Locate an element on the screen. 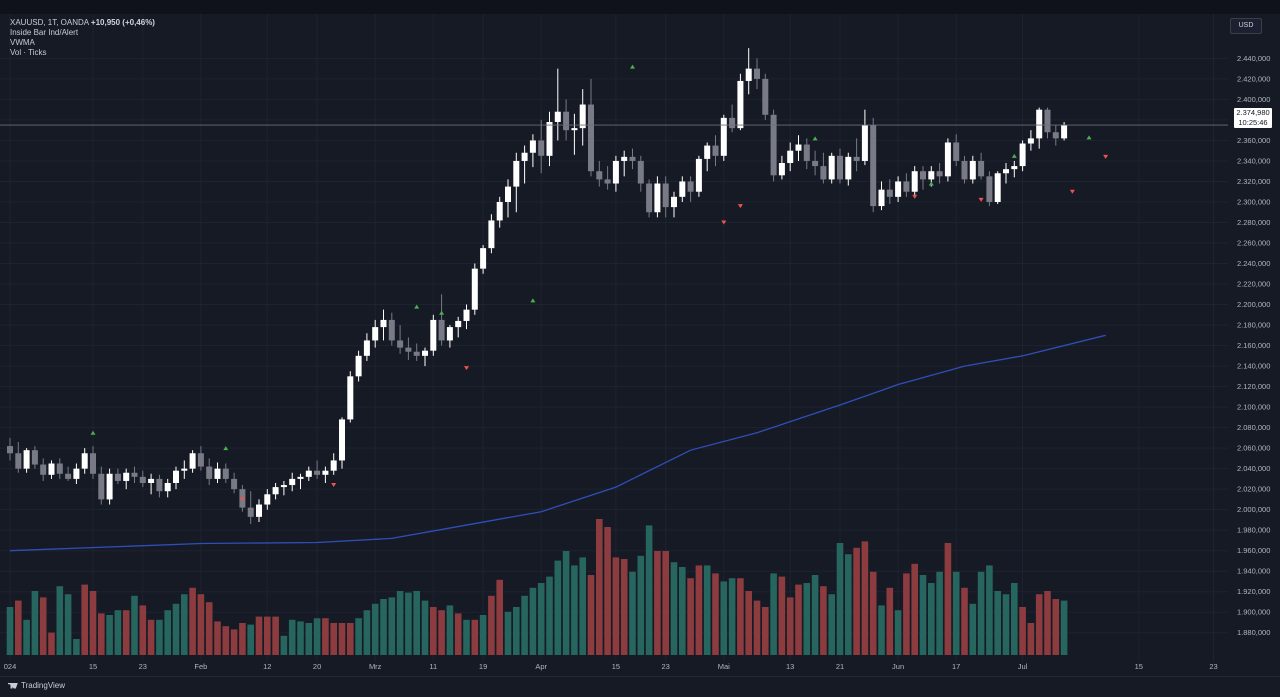 The image size is (1280, 697). bar-countdown: 10:25:46 is located at coordinates (1253, 122).